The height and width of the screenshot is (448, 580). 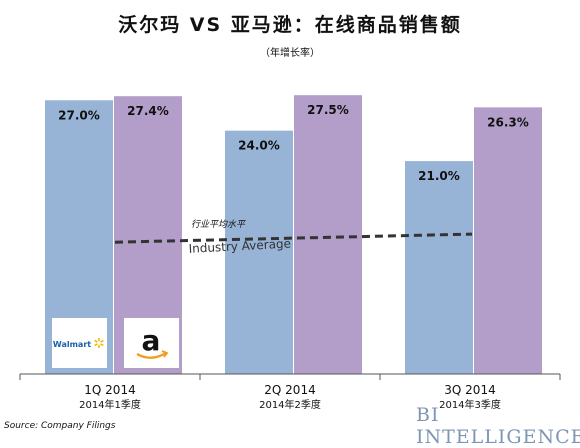 What do you see at coordinates (239, 246) in the screenshot?
I see `industry-average-label-en: Industry Average` at bounding box center [239, 246].